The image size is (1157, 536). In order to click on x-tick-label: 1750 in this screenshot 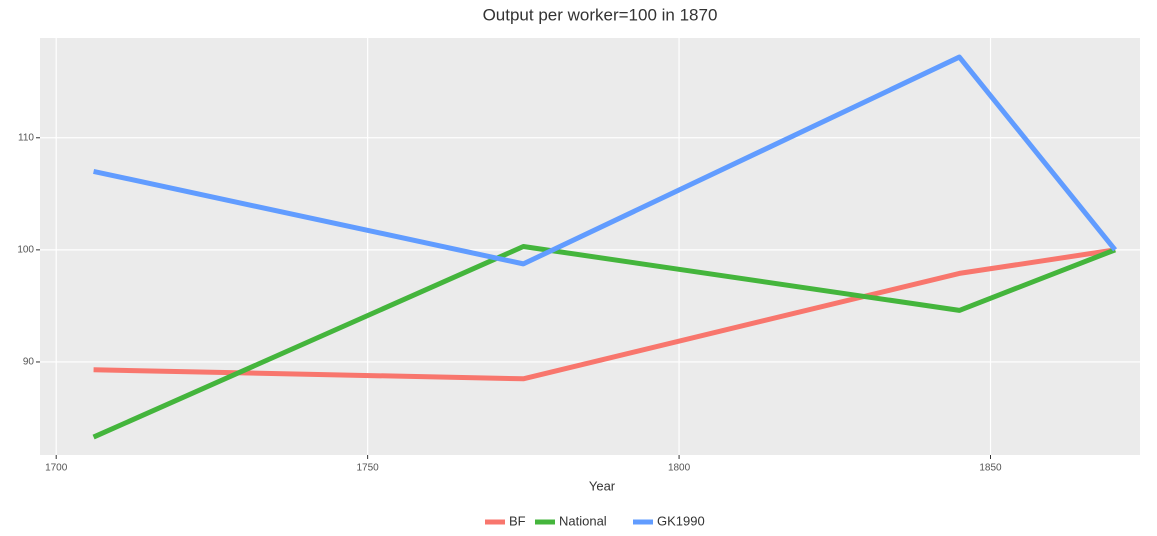, I will do `click(368, 468)`.